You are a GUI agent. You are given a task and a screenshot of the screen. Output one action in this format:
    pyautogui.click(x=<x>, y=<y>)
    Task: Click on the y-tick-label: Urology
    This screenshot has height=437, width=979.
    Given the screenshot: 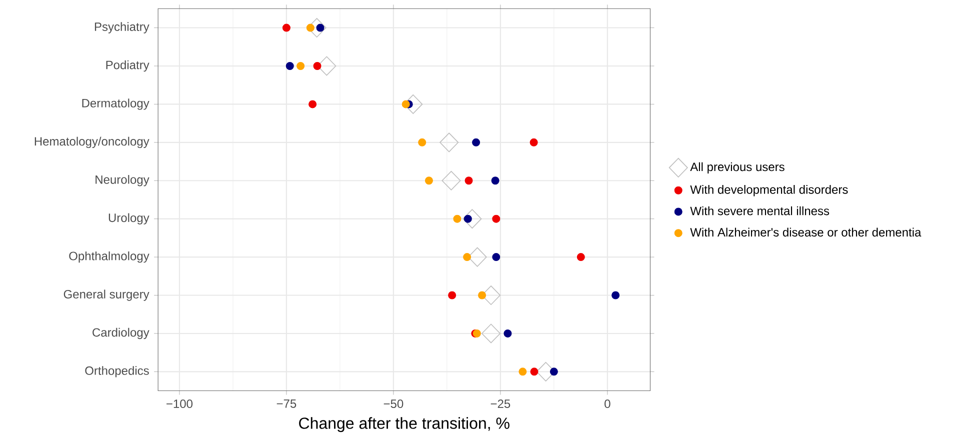 What is the action you would take?
    pyautogui.click(x=129, y=218)
    